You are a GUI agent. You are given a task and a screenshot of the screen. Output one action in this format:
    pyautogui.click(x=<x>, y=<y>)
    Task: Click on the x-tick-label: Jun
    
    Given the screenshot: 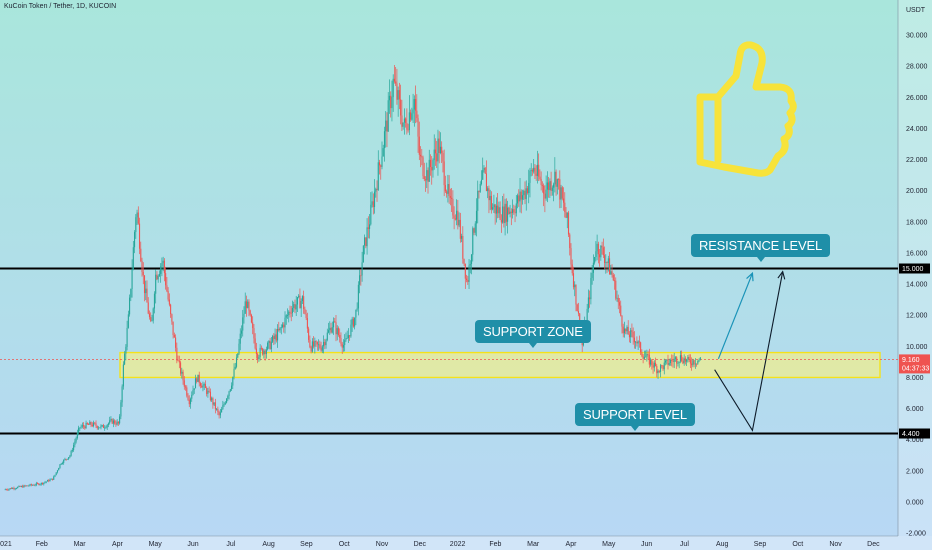 What is the action you would take?
    pyautogui.click(x=646, y=544)
    